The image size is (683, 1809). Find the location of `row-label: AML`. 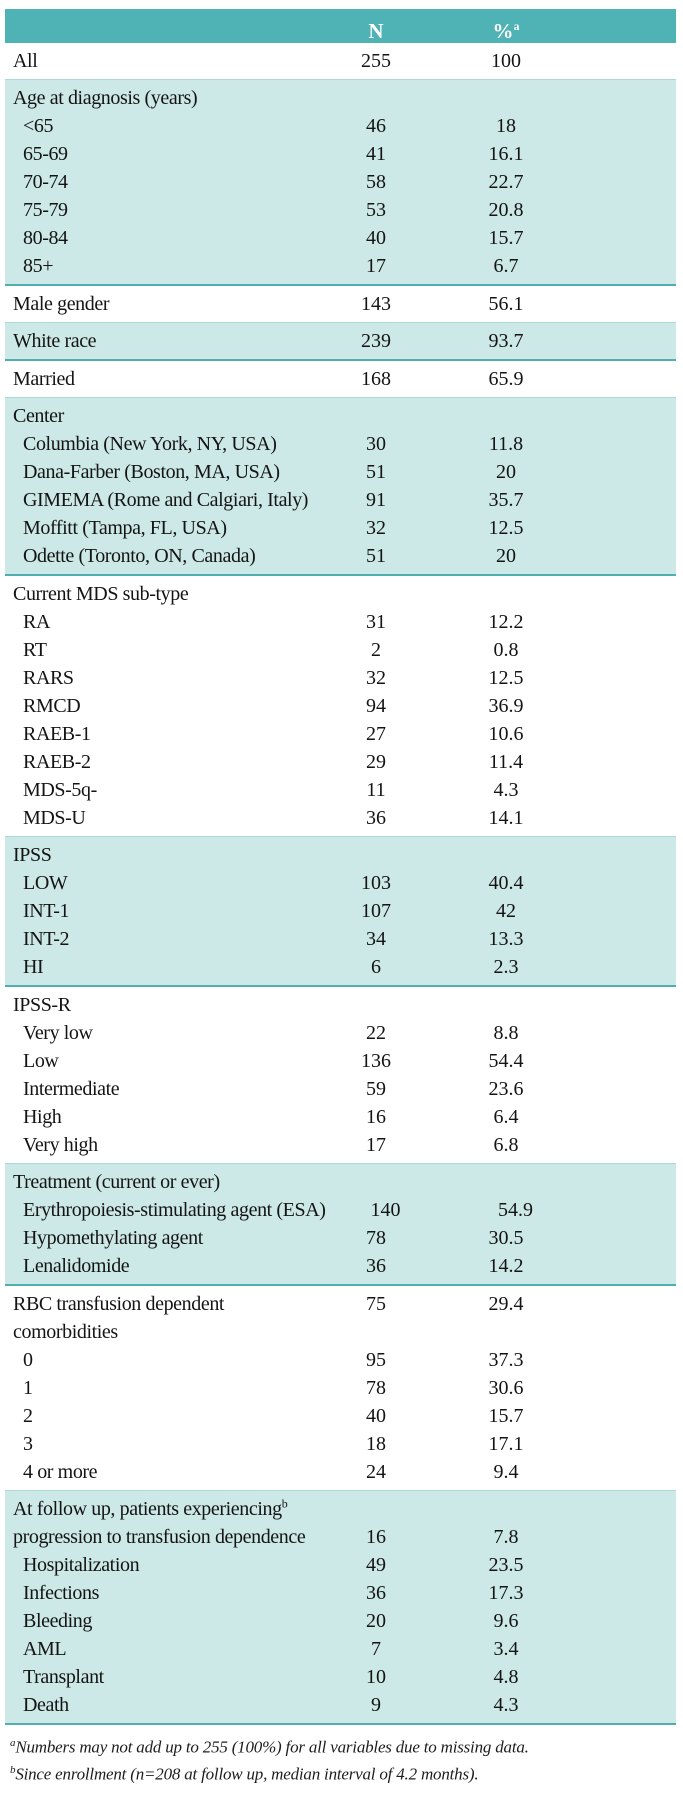

row-label: AML is located at coordinates (45, 1649).